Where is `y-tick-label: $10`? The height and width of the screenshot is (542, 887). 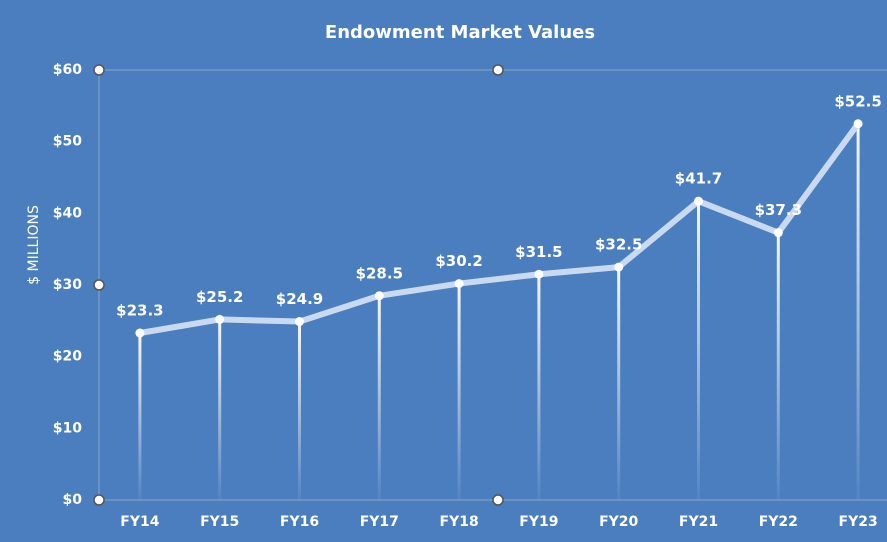 y-tick-label: $10 is located at coordinates (67, 428).